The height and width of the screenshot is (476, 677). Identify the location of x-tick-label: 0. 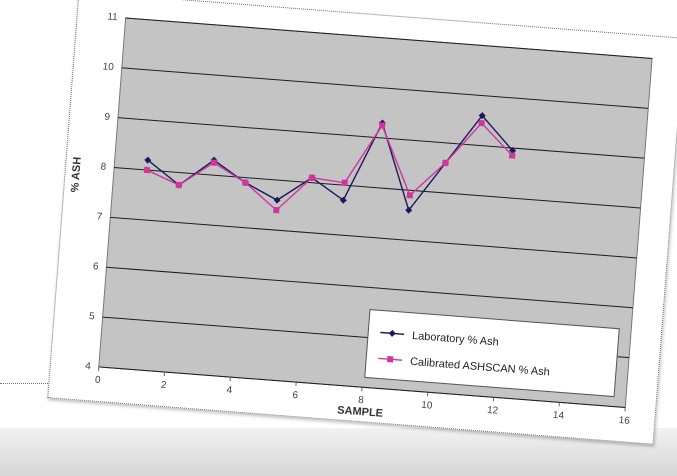
(98, 380).